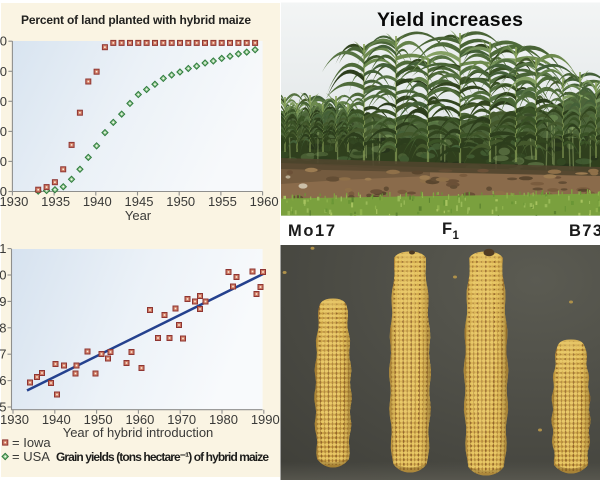  Describe the element at coordinates (180, 201) in the screenshot. I see `svg-text: 1950` at that location.